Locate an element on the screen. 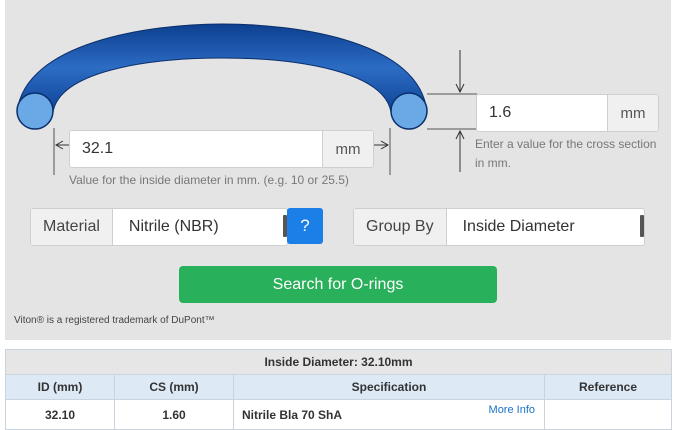 The height and width of the screenshot is (430, 675). o-ring-arc is located at coordinates (222, 68).